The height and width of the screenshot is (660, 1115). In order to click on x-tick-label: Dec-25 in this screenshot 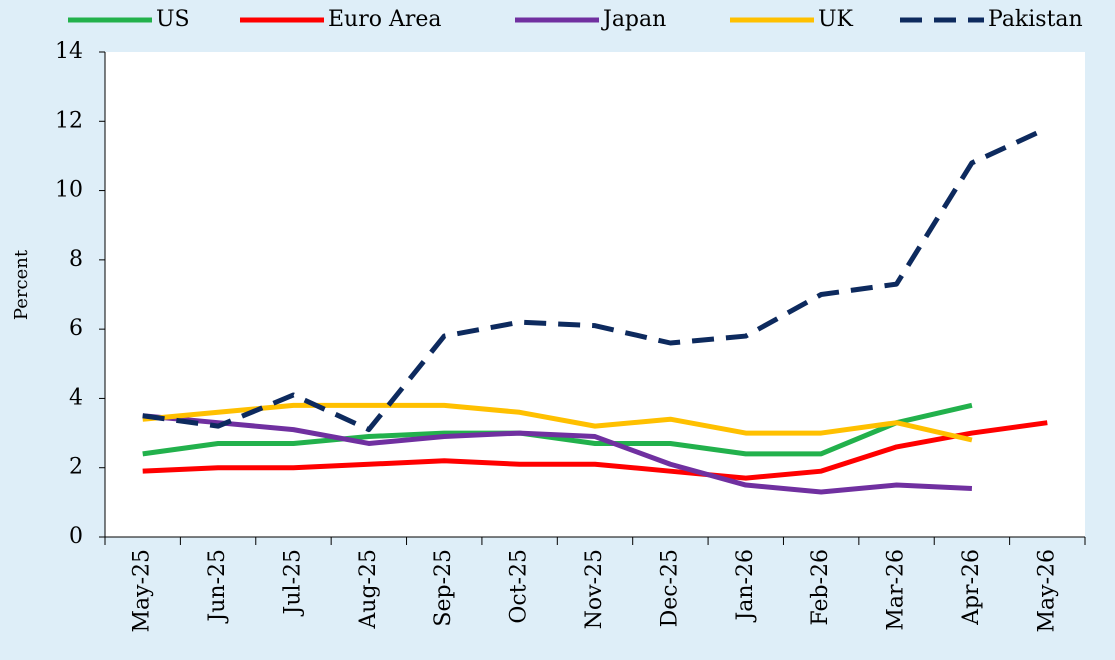, I will do `click(669, 588)`.